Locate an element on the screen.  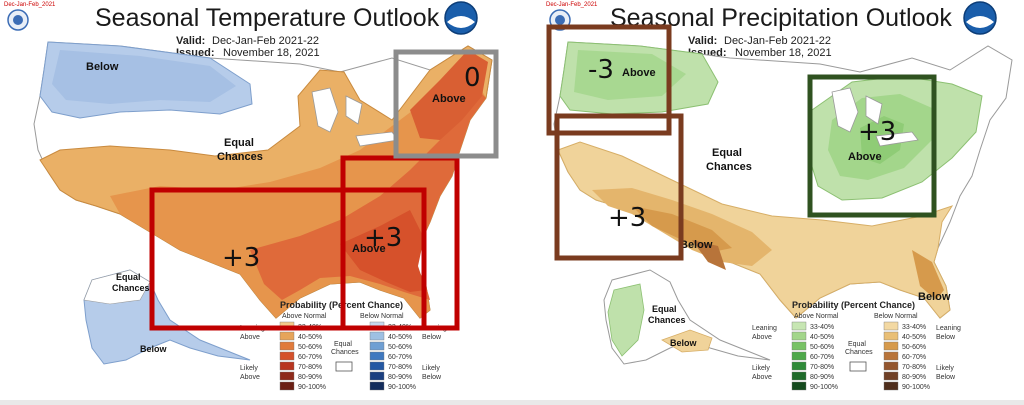
label-above-northwest: Above is located at coordinates (639, 73).